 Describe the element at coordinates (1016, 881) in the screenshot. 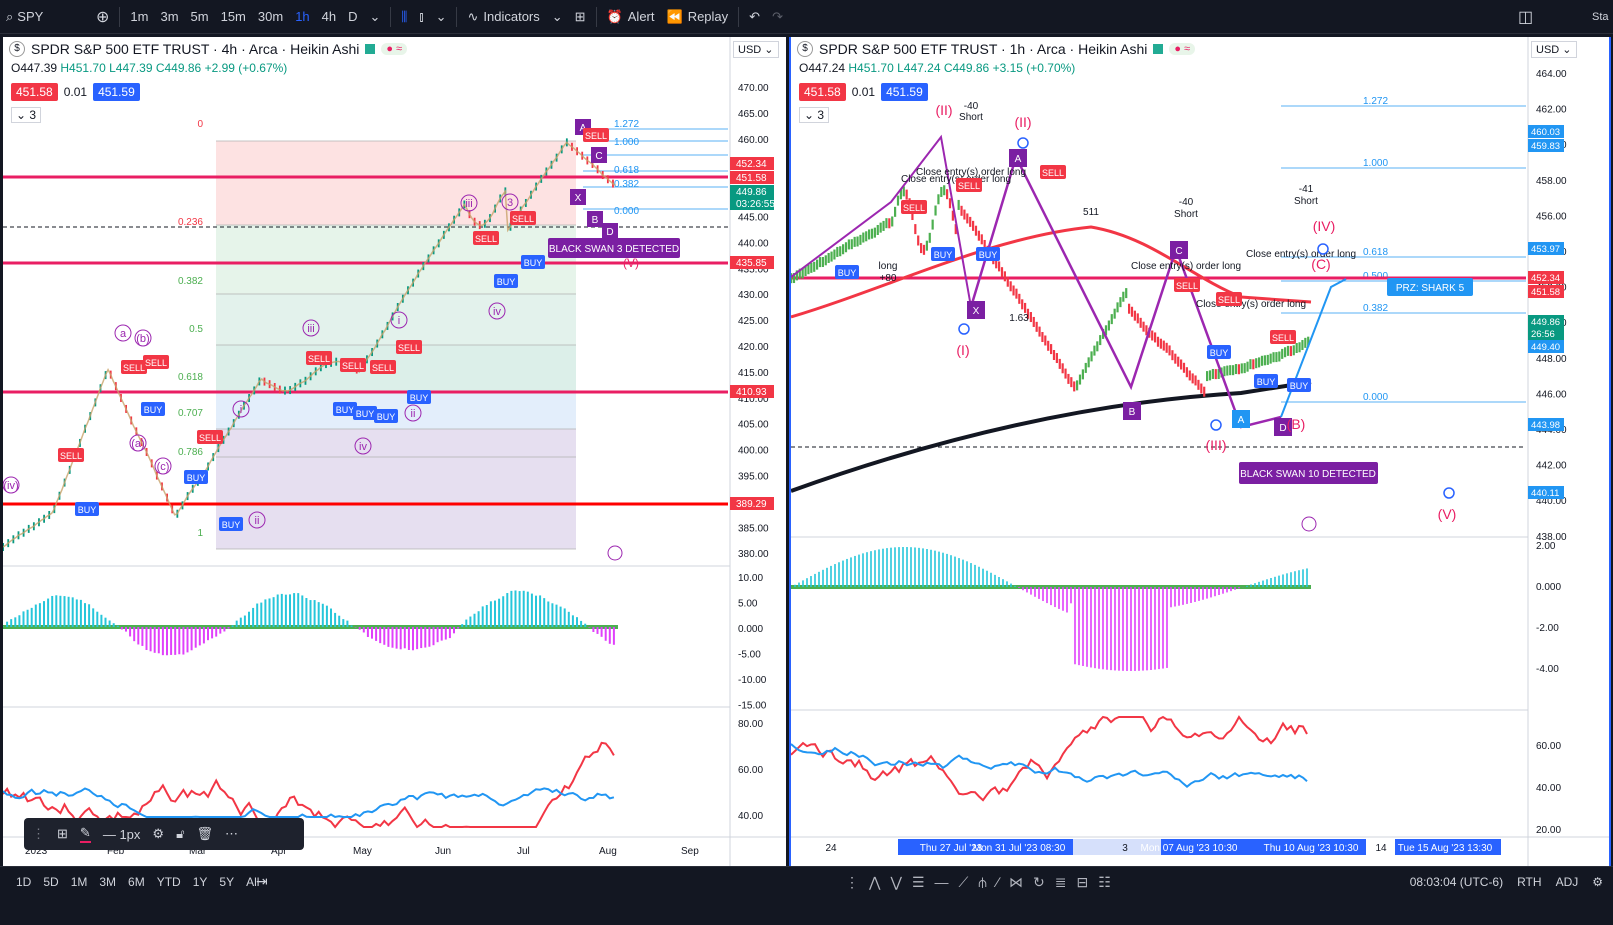

I see `pattern-icon: ⋈` at that location.